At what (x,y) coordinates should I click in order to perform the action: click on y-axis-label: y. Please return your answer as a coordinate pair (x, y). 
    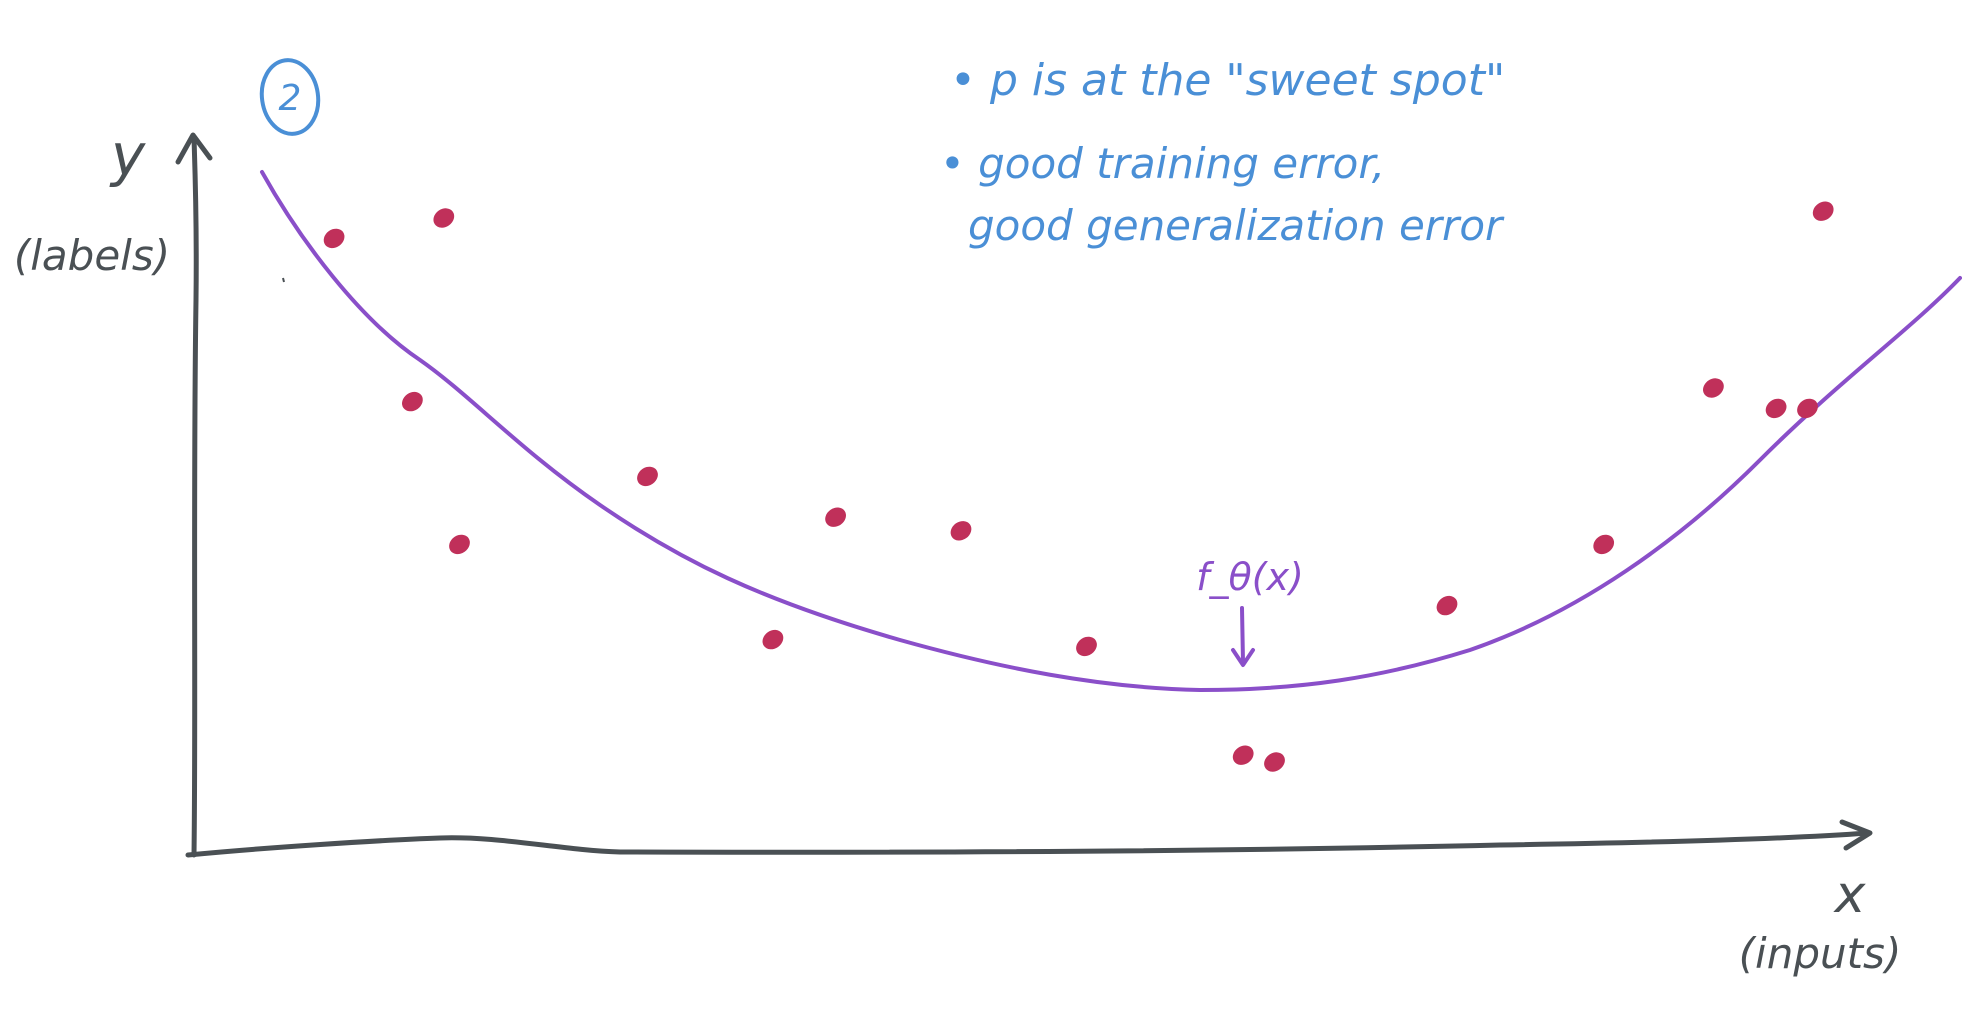
    Looking at the image, I should click on (127, 155).